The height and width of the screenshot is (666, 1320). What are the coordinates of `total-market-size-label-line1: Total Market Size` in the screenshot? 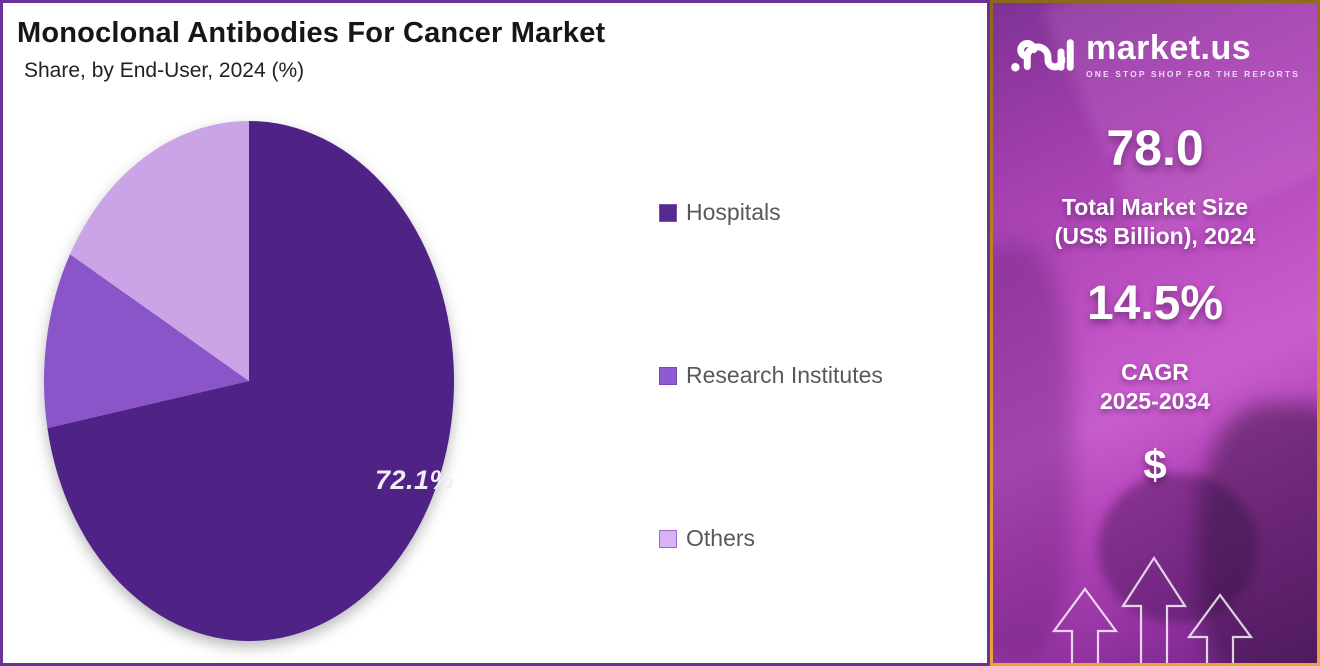 It's located at (1155, 207).